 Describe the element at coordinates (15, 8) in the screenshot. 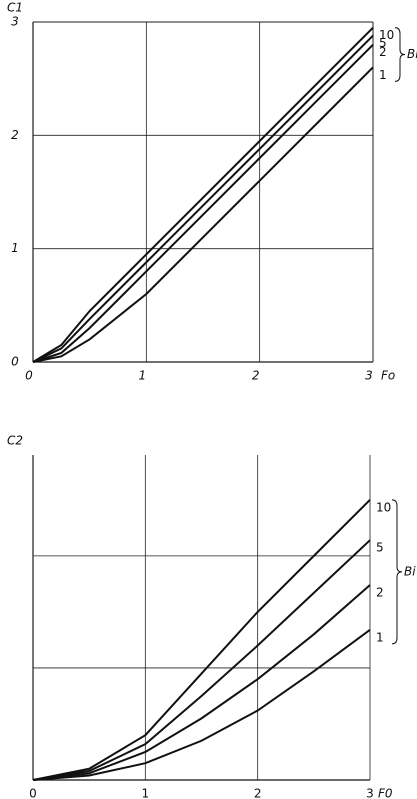

I see `y-axis-label: C1` at that location.